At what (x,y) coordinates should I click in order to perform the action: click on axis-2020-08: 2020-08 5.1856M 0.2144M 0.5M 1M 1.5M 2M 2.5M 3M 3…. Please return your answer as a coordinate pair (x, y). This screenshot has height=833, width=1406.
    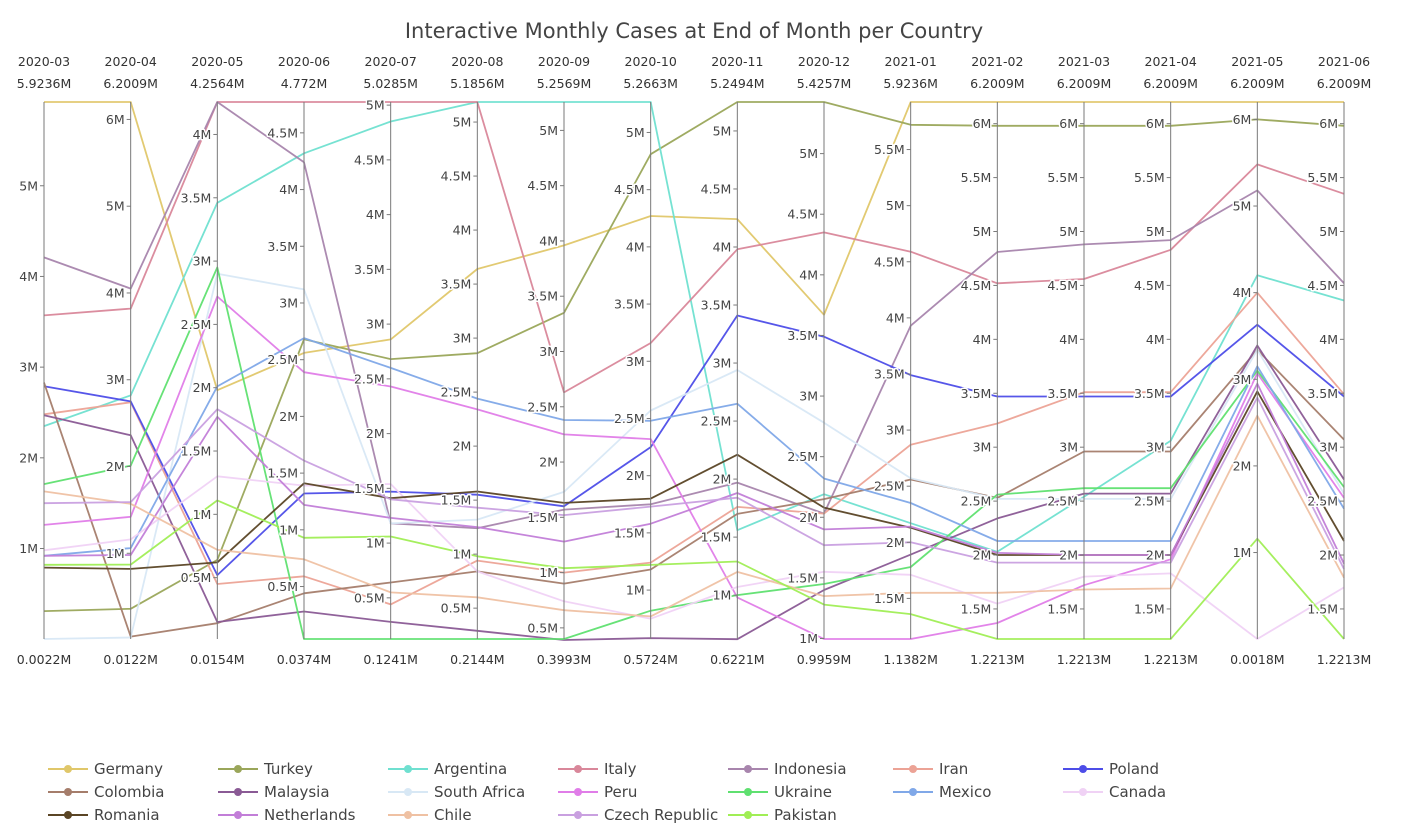
    Looking at the image, I should click on (472, 360).